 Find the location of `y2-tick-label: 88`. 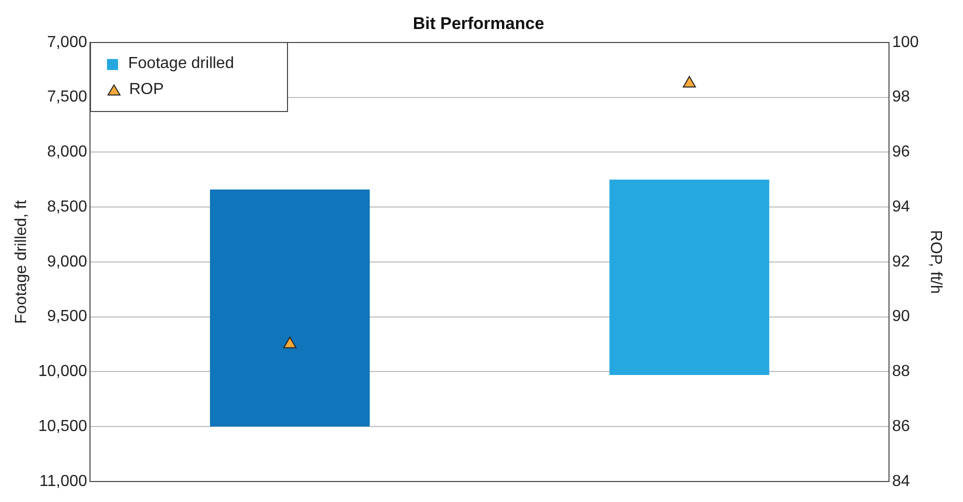

y2-tick-label: 88 is located at coordinates (901, 371).